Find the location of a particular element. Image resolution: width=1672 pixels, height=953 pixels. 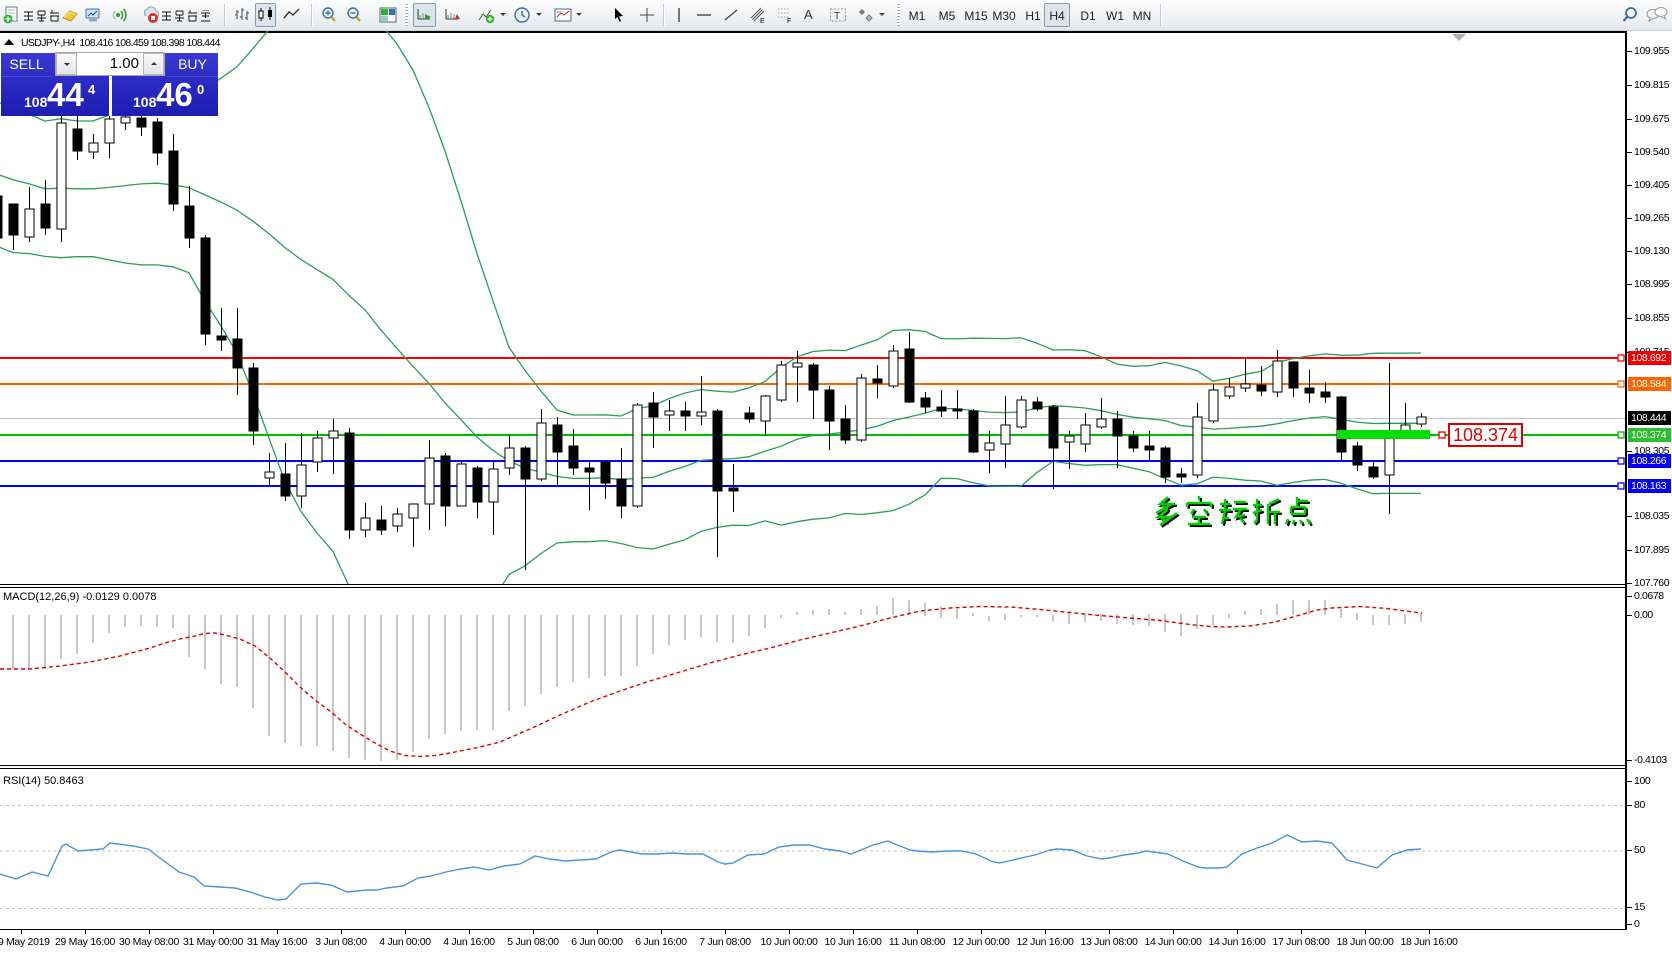

svg-text: T is located at coordinates (837, 16).